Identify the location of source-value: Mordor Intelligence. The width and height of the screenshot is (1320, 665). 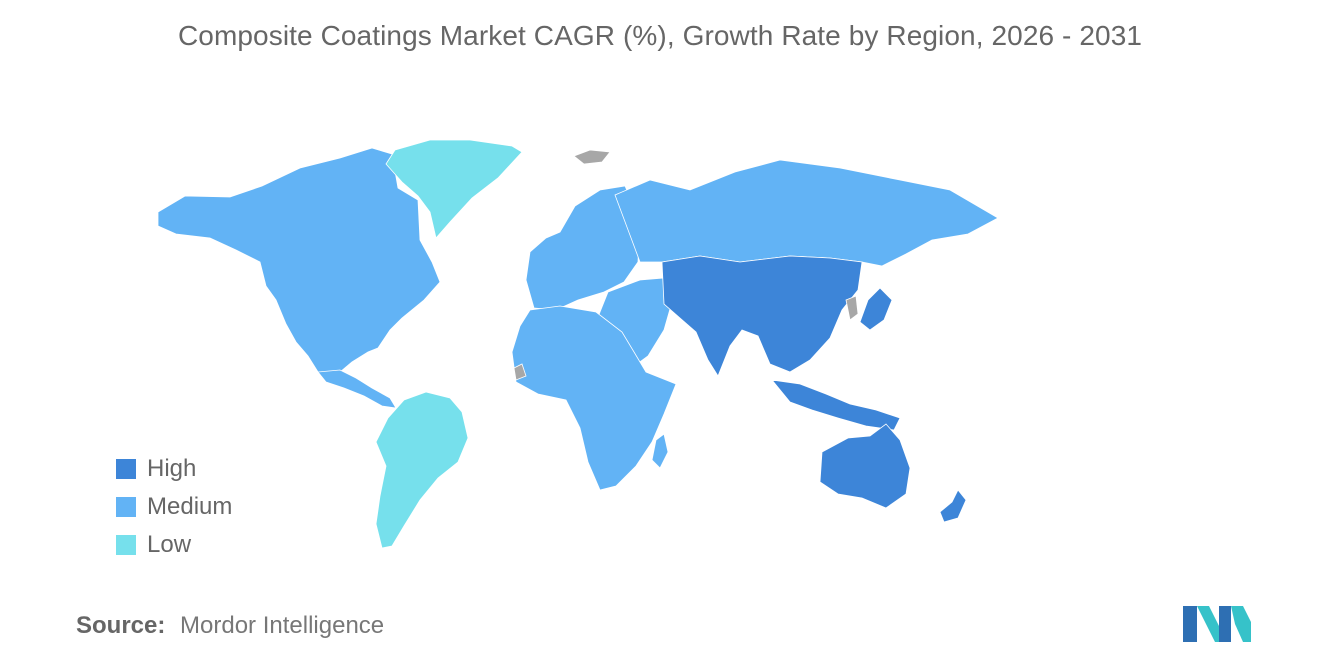
(282, 625).